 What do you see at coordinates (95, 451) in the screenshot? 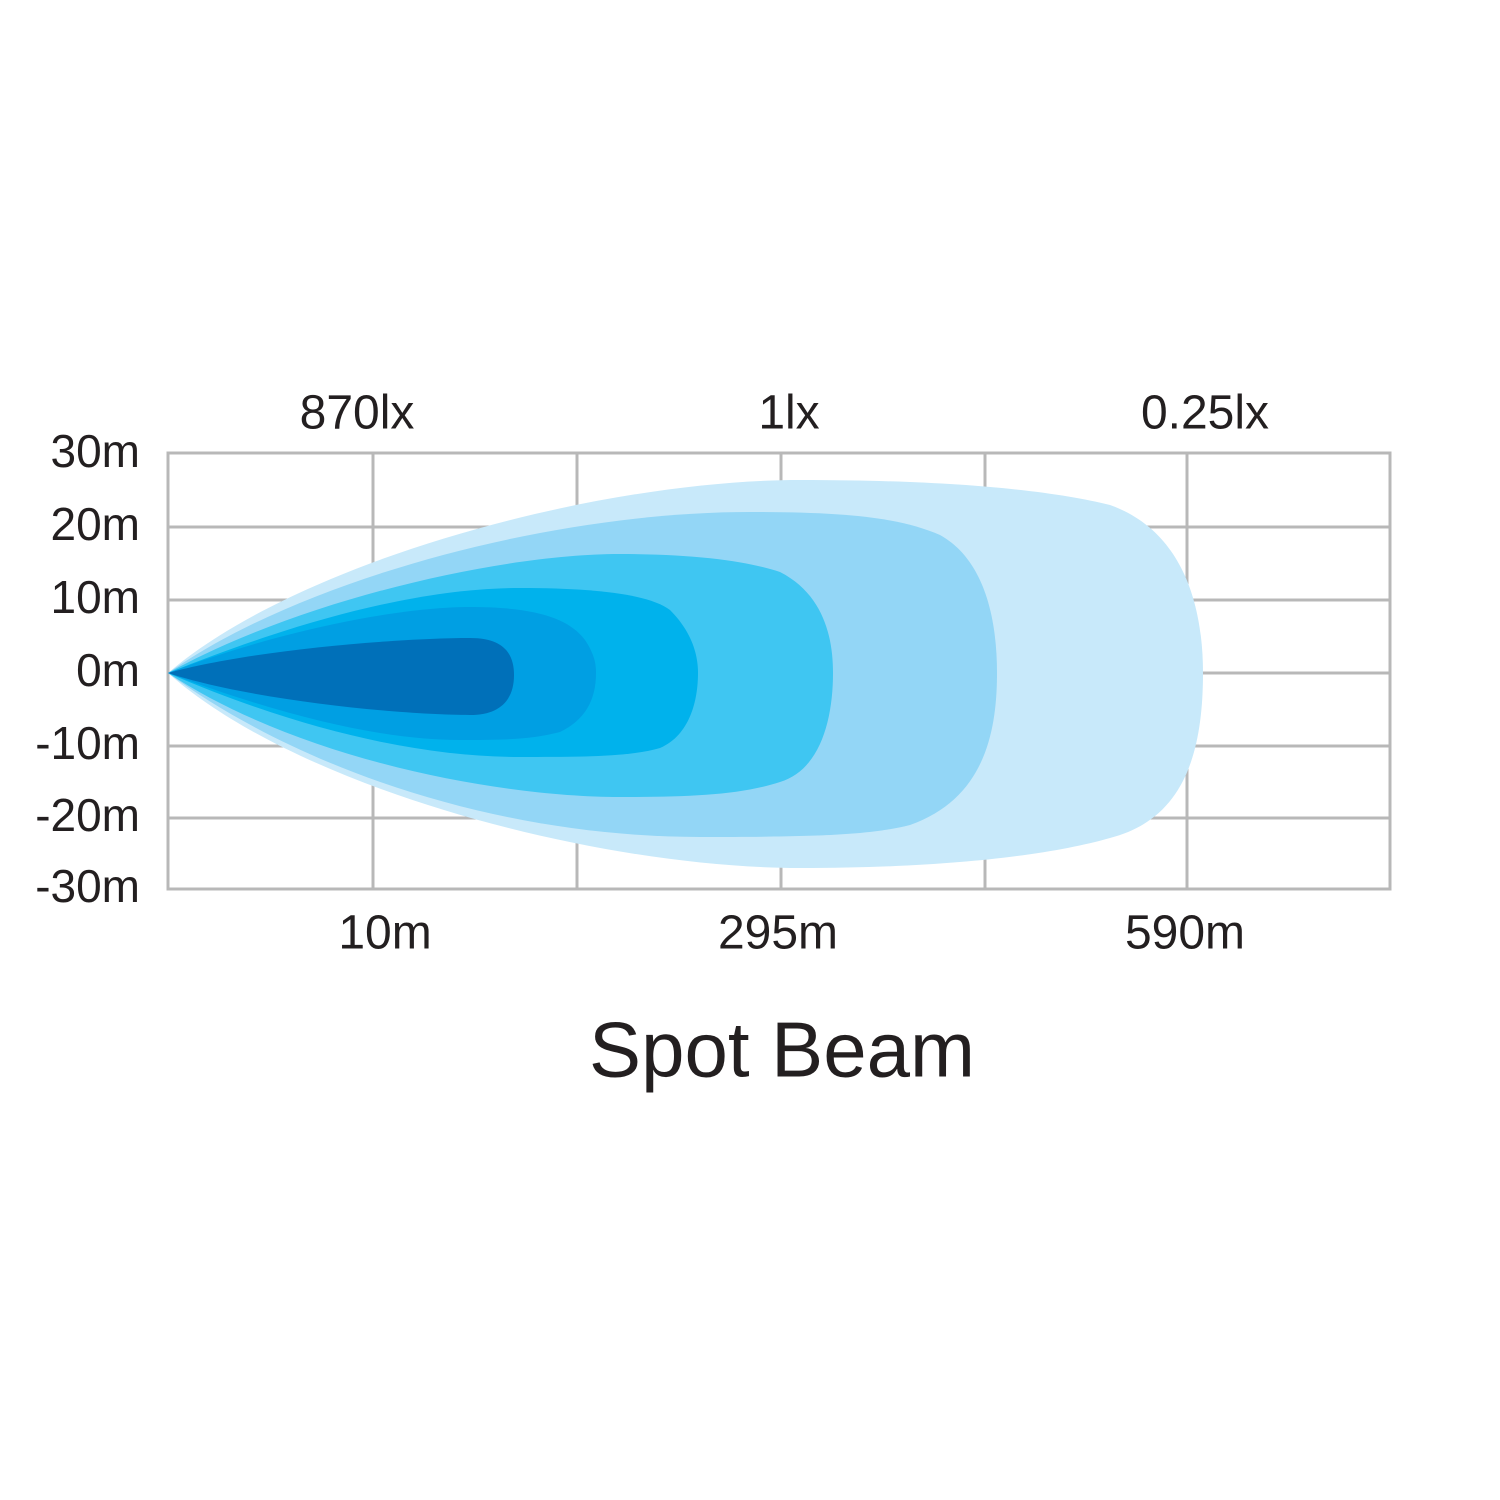
I see `y-label: 30m` at bounding box center [95, 451].